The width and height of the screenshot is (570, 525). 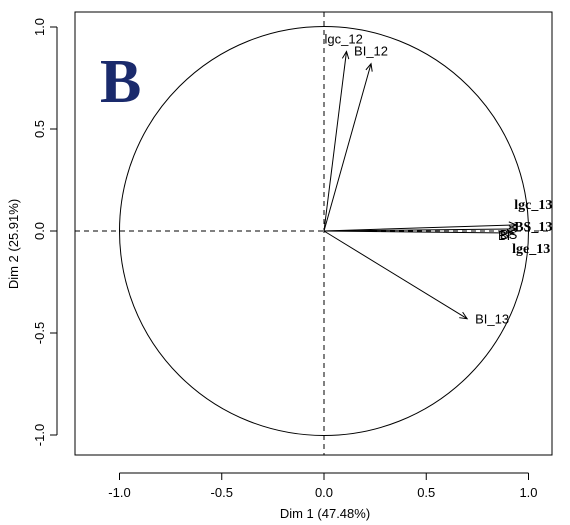 I want to click on y-tick-label: 1.0, so click(x=39, y=27).